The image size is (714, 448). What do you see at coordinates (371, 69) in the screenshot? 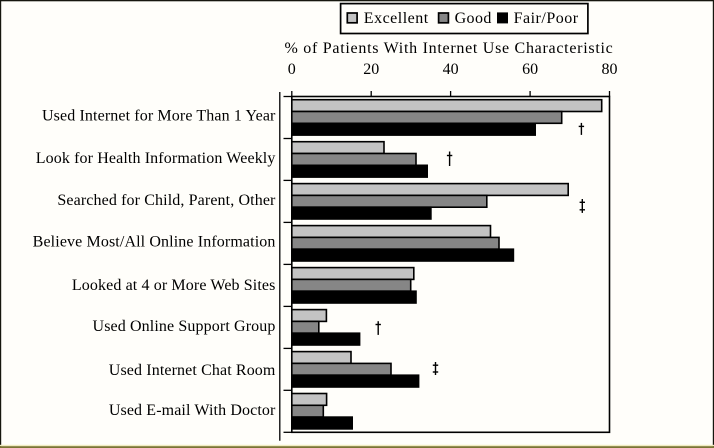
I see `svg-text: 20` at bounding box center [371, 69].